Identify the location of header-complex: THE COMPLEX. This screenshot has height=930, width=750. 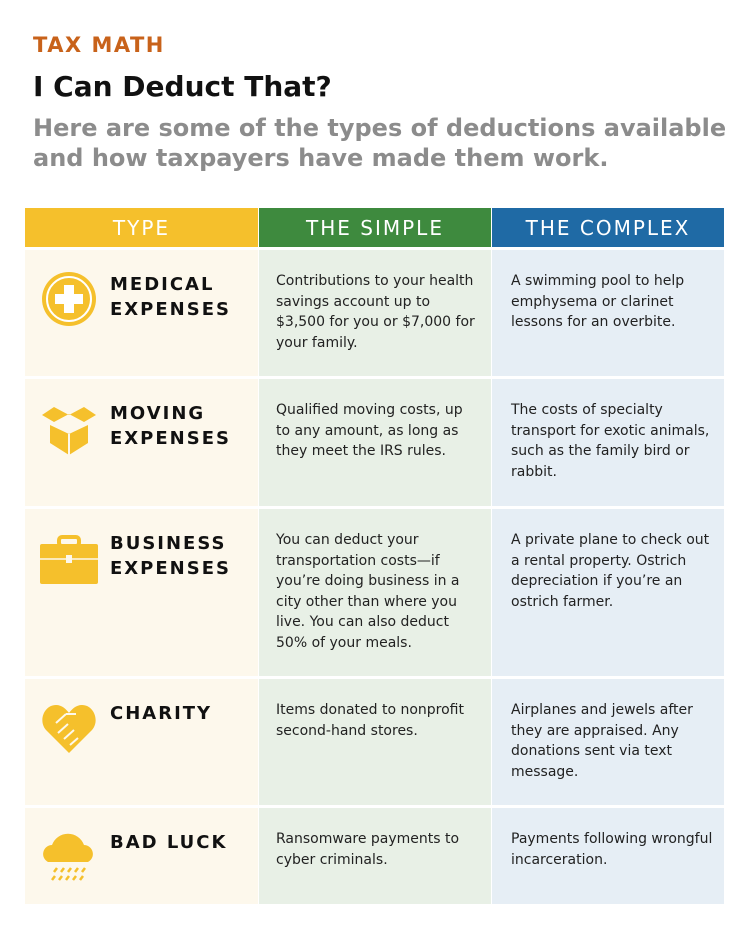
(608, 227).